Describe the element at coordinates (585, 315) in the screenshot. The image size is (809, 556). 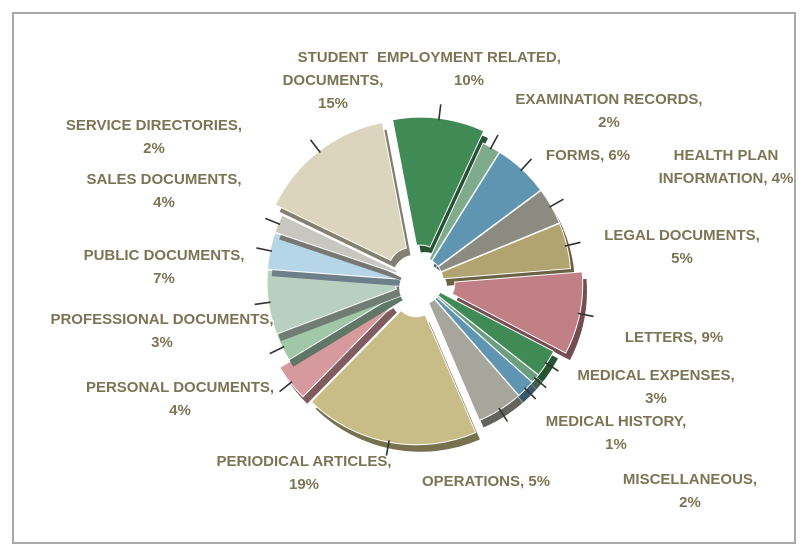
I see `leader-line-letters` at that location.